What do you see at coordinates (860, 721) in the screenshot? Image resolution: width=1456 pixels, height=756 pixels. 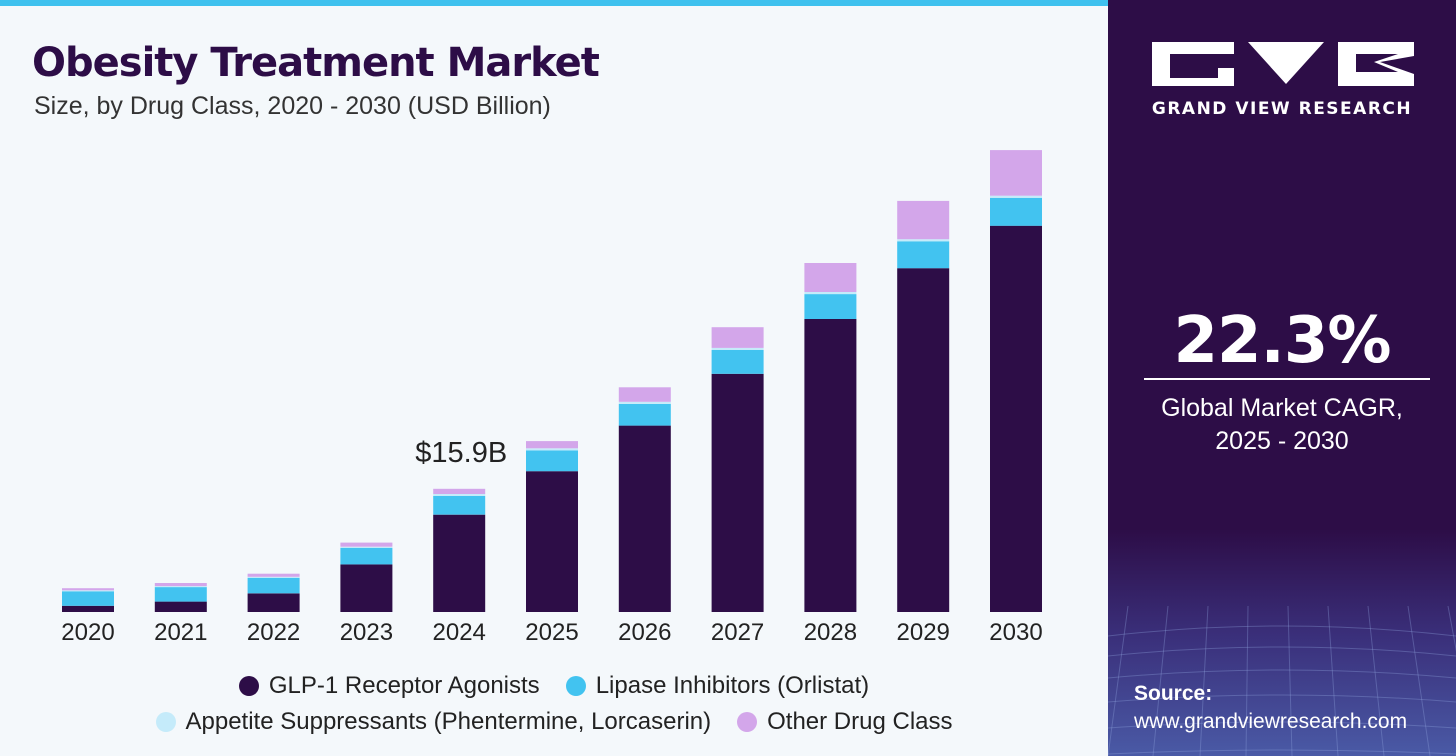 I see `legend-label: Other Drug Class` at bounding box center [860, 721].